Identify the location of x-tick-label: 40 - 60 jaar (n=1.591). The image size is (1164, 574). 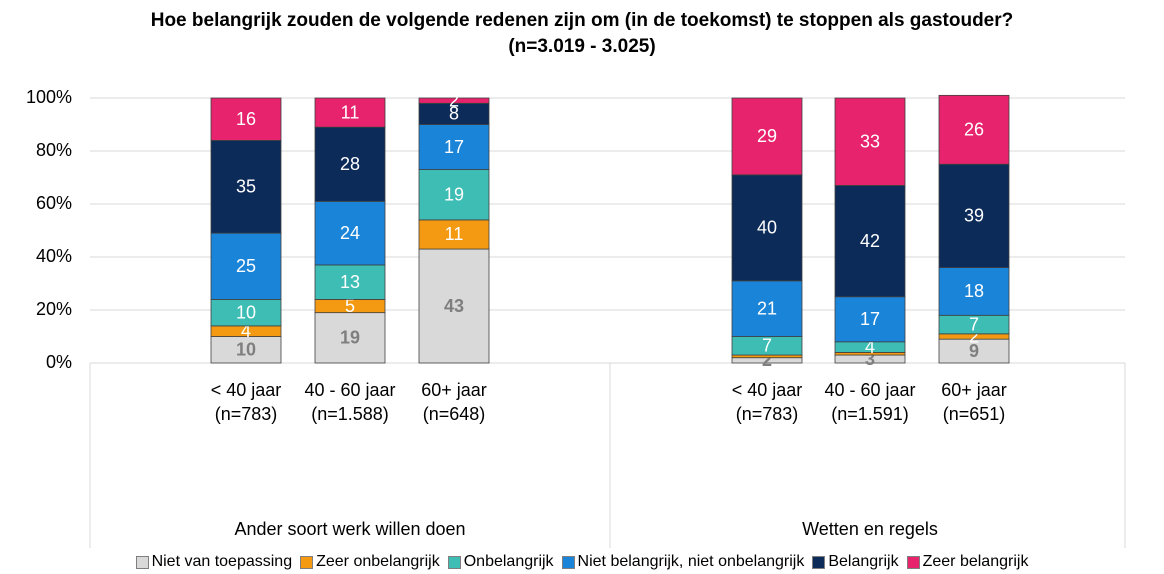
(870, 402).